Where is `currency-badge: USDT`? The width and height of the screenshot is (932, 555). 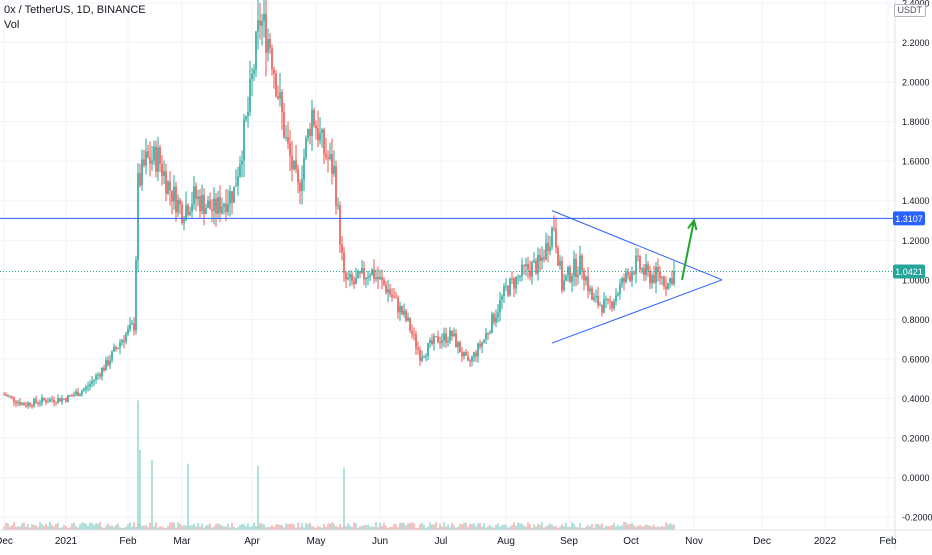 currency-badge: USDT is located at coordinates (909, 10).